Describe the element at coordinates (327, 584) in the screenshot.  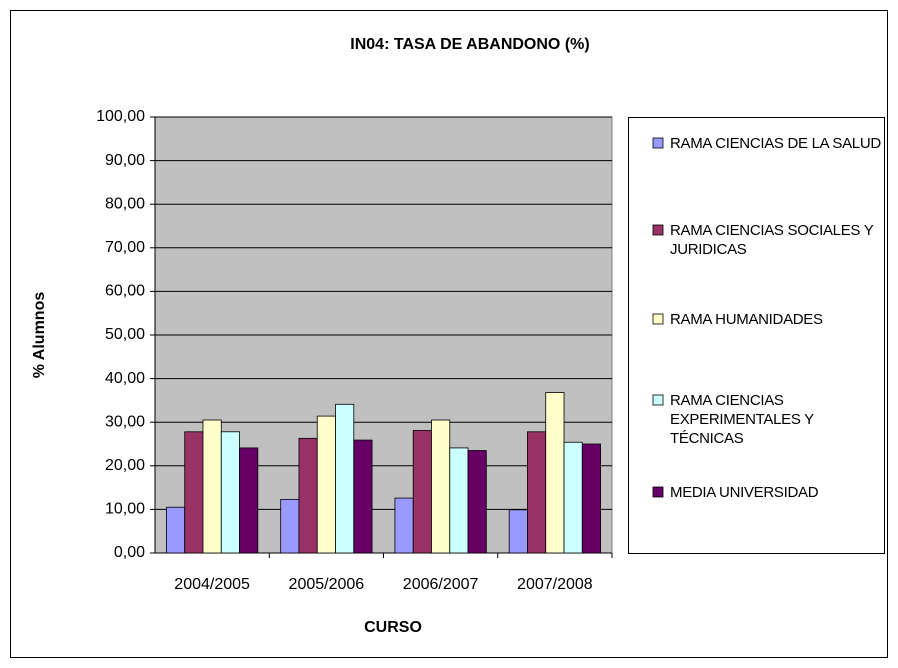
I see `x-tick-label: 2005/2006` at that location.